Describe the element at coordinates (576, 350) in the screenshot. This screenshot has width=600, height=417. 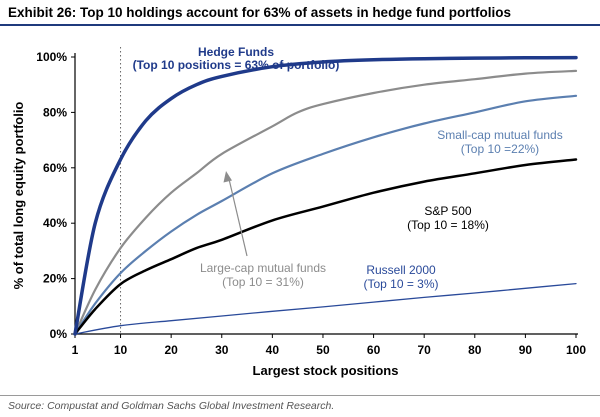
I see `x-tick-label: 100` at that location.